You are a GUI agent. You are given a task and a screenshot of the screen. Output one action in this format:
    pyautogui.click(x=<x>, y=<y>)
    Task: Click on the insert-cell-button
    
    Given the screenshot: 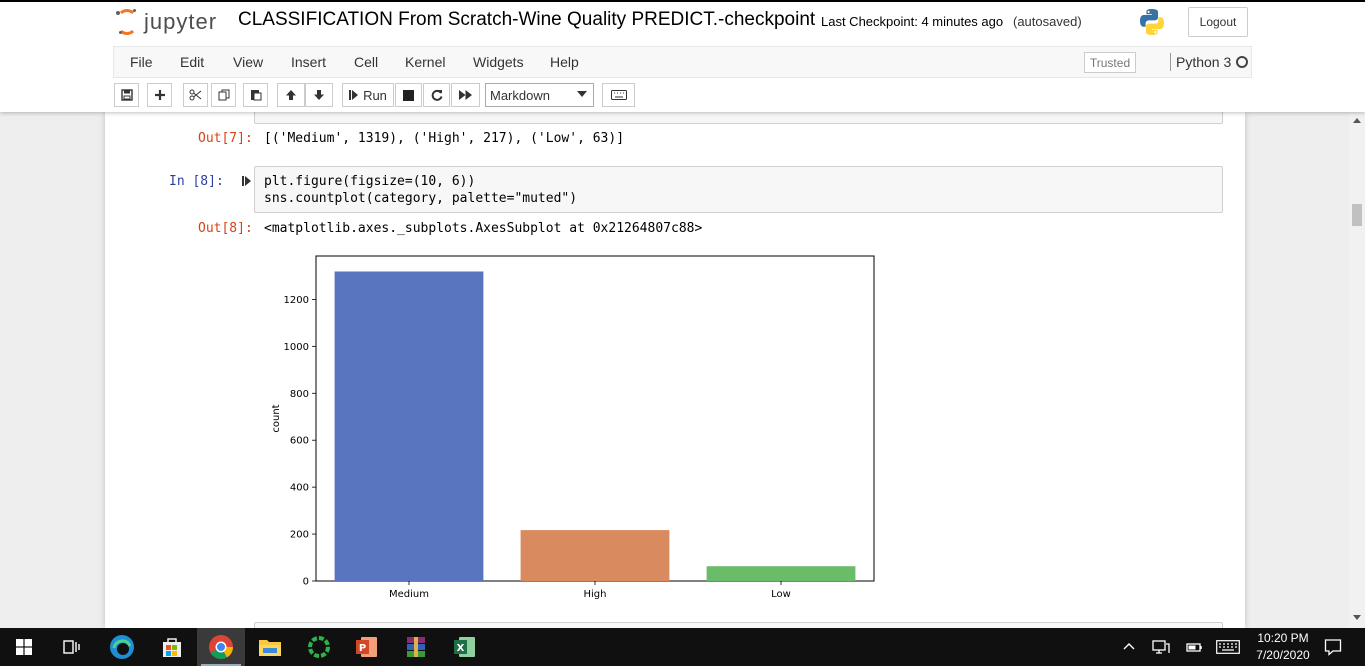 What is the action you would take?
    pyautogui.click(x=159, y=95)
    